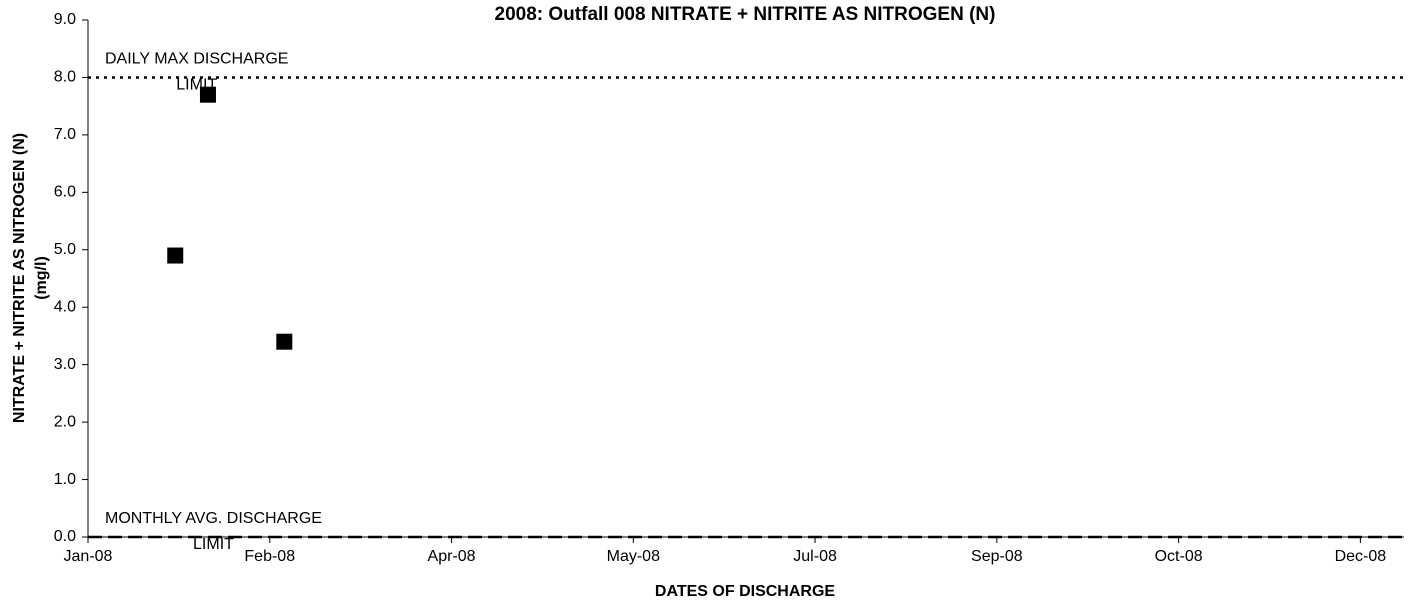 Image resolution: width=1414 pixels, height=602 pixels. What do you see at coordinates (65, 77) in the screenshot?
I see `y-tick-label: 8.0` at bounding box center [65, 77].